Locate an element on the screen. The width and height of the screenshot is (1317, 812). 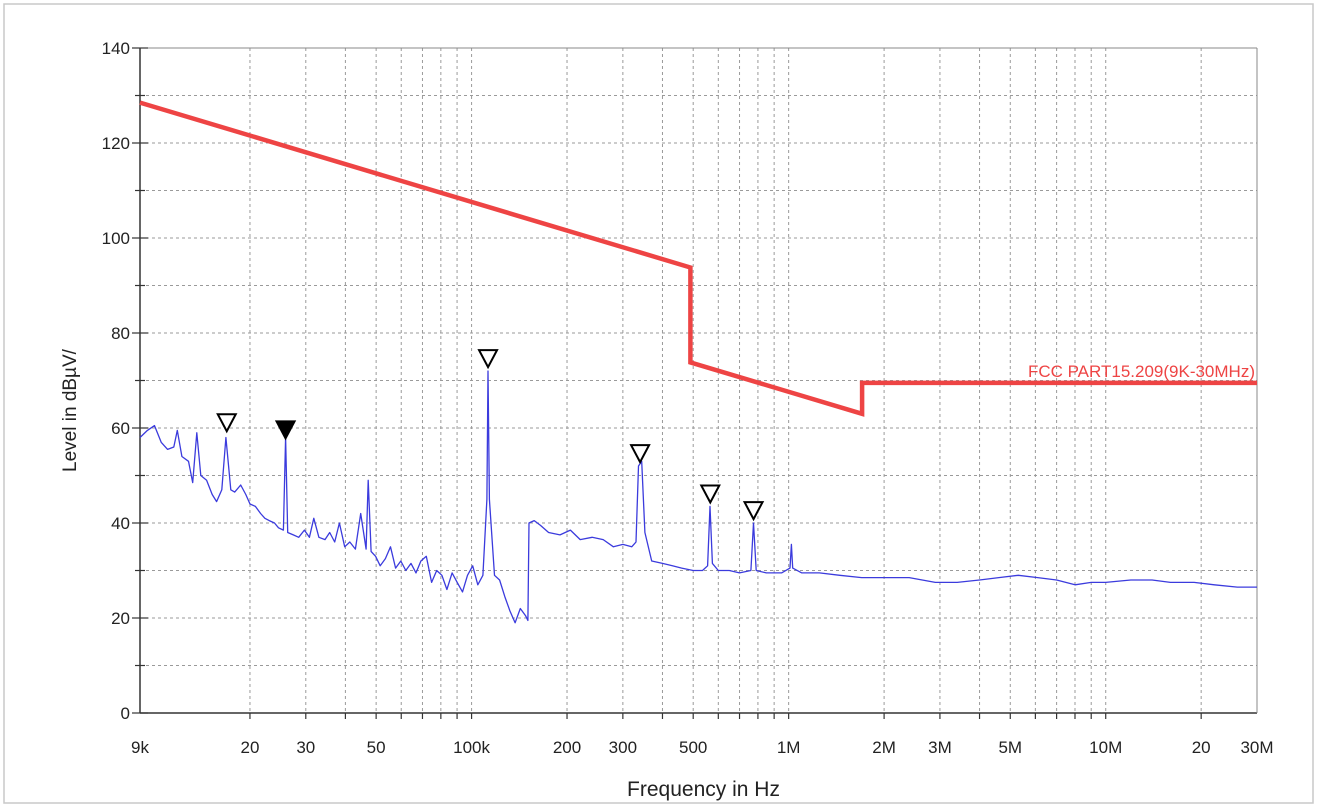
x-tick-label: 300 is located at coordinates (623, 747).